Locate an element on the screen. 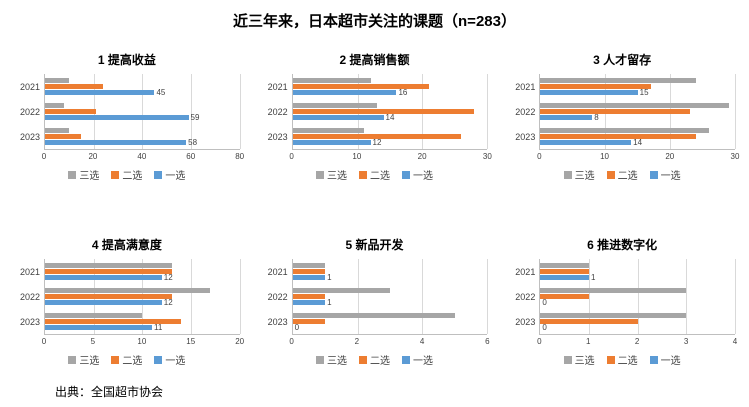 The image size is (749, 407). plot-area: 15 8 14 is located at coordinates (637, 112).